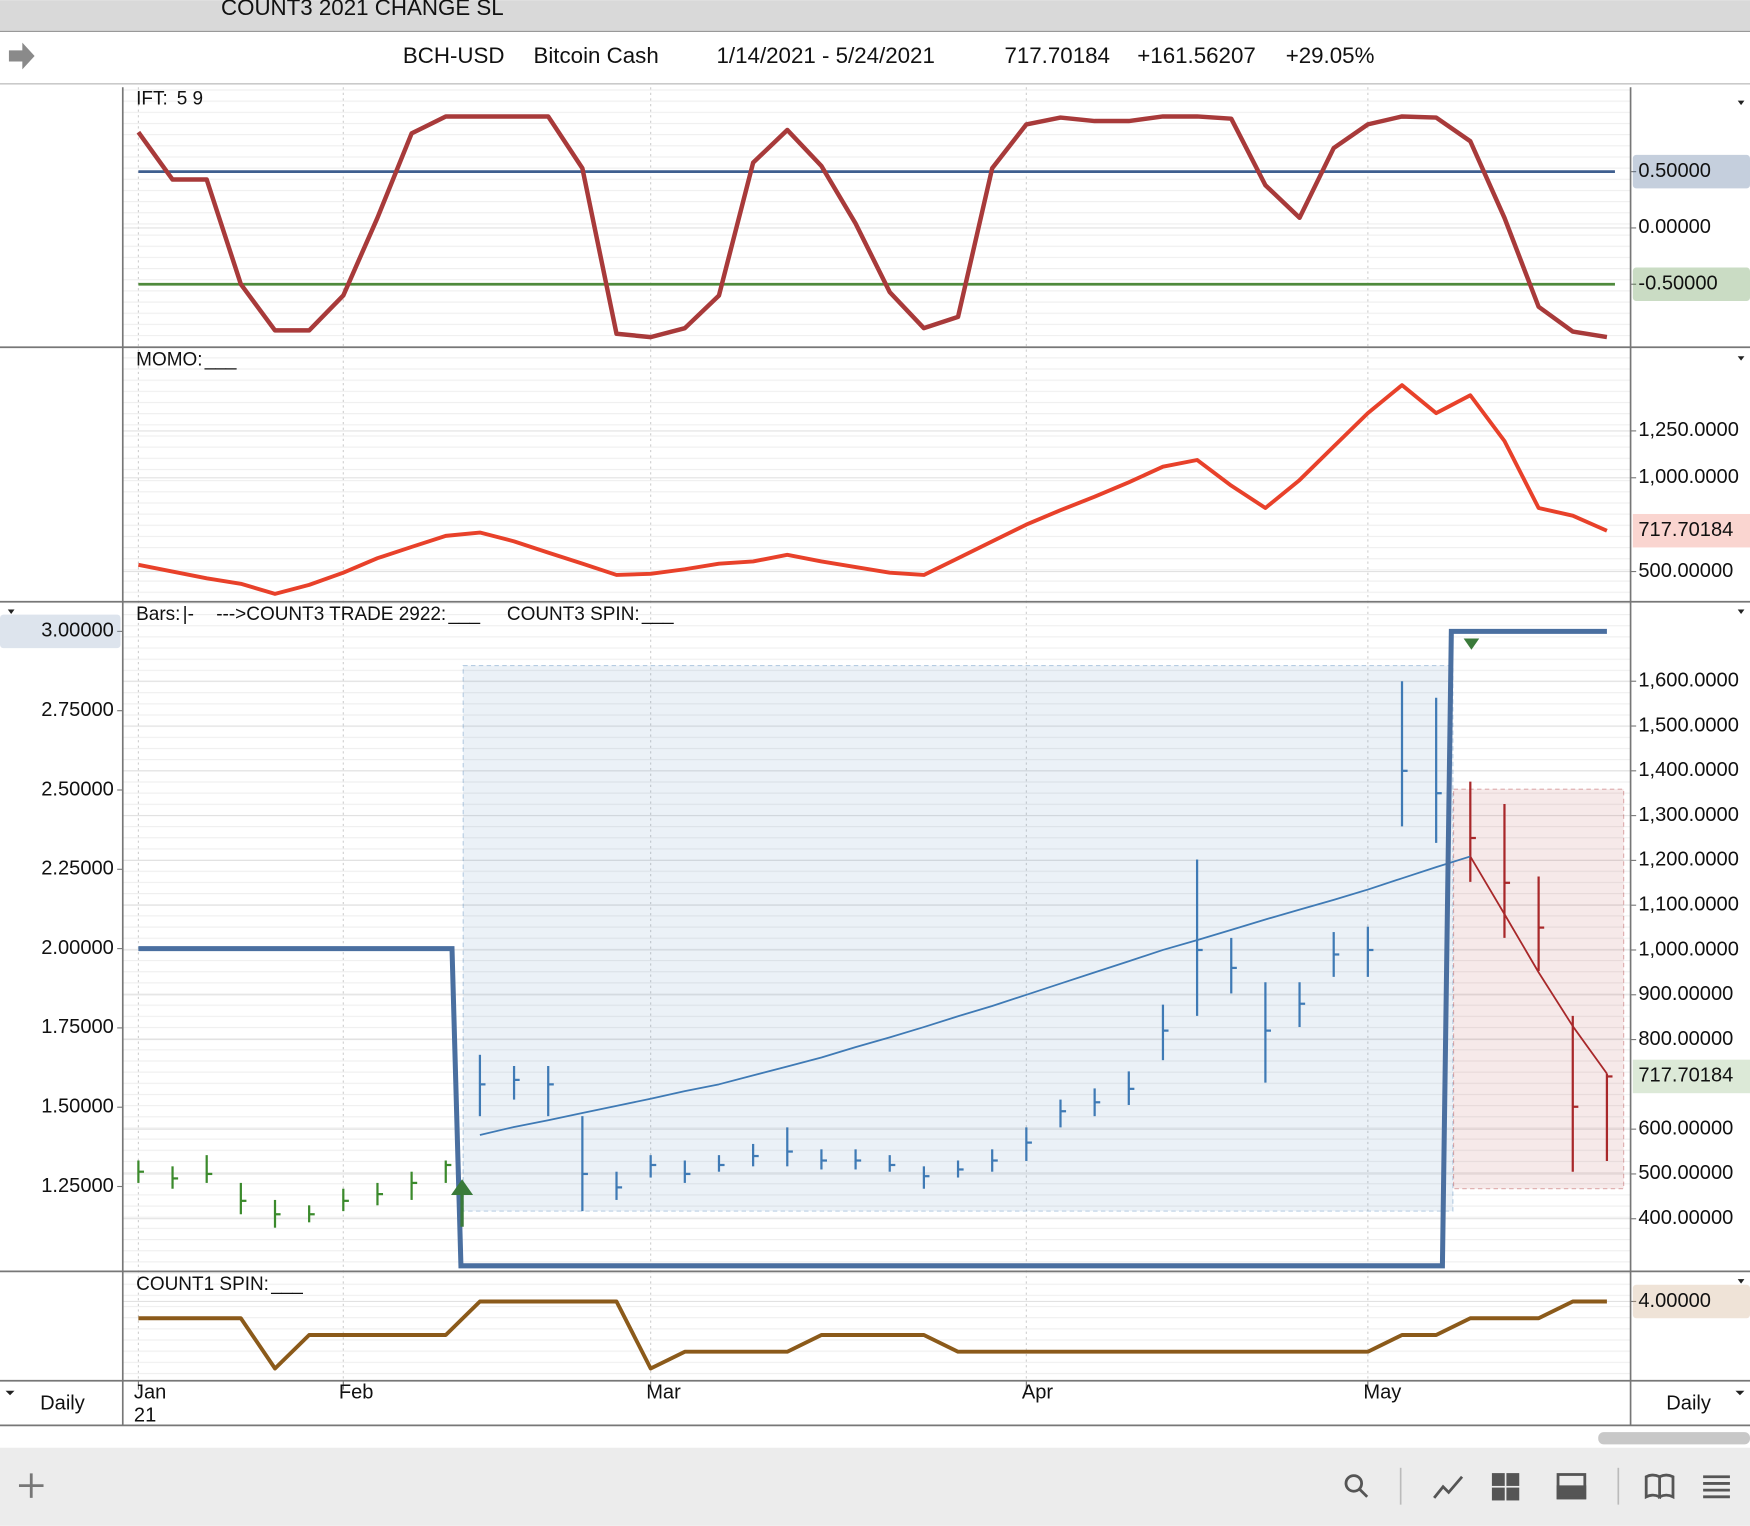  Describe the element at coordinates (1688, 725) in the screenshot. I see `y-tick-label: 1,500.0000` at that location.